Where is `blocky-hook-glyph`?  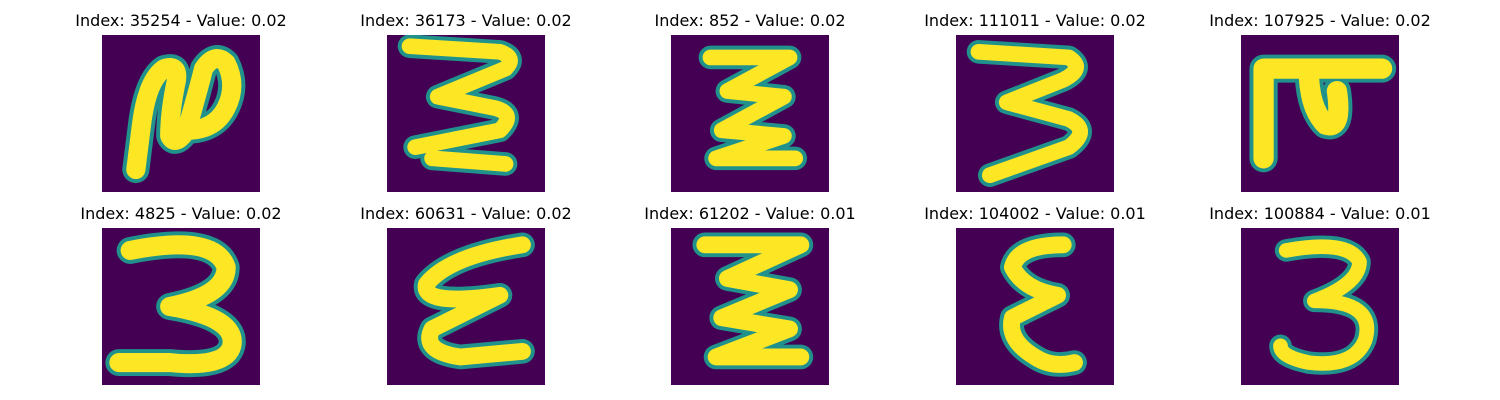 blocky-hook-glyph is located at coordinates (1320, 113).